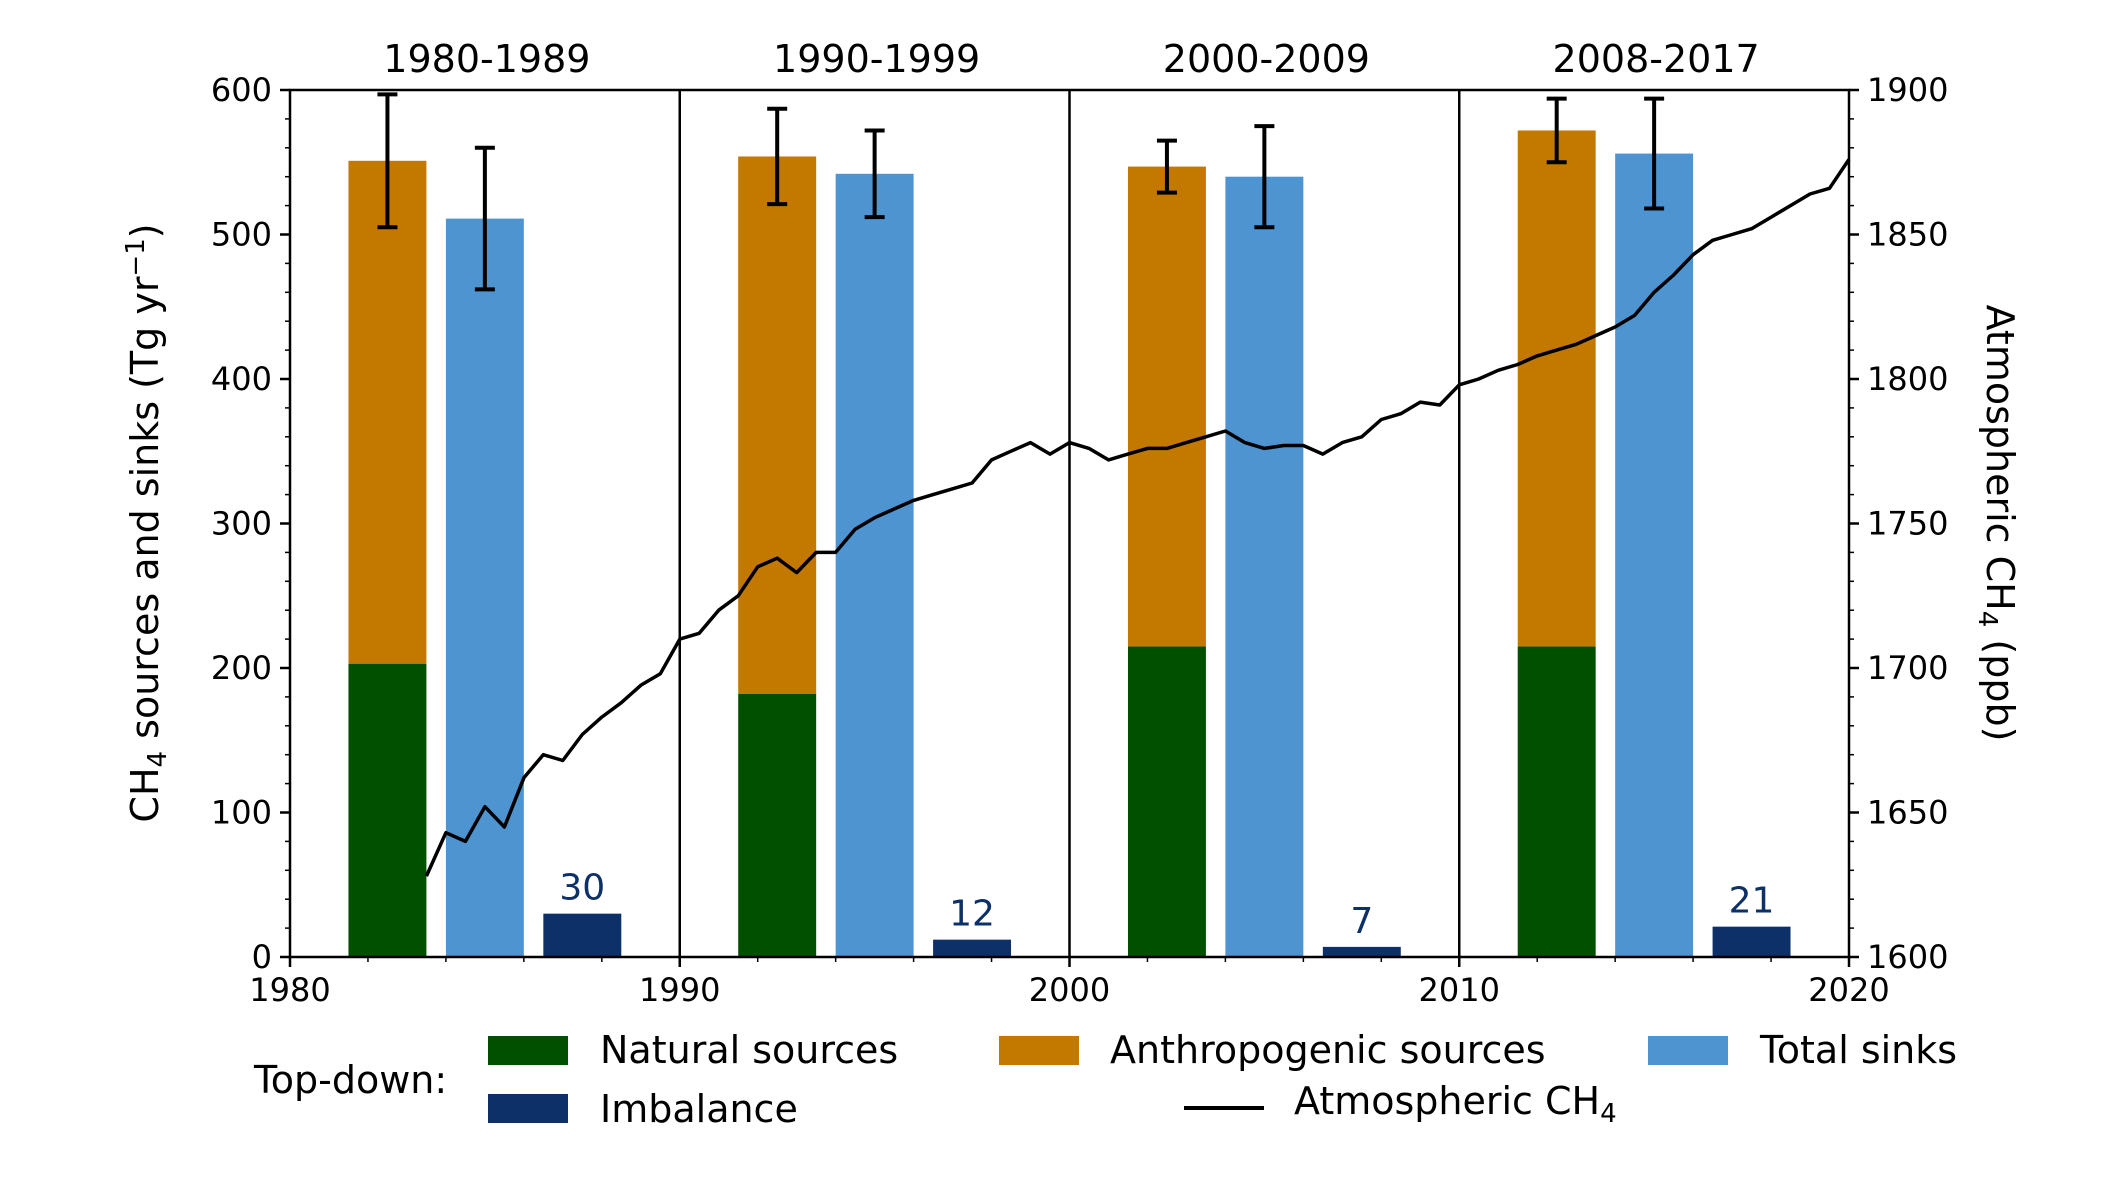 This screenshot has width=2127, height=1179. I want to click on y-left-tick-labels: 0 100 200 300 400 500 600, so click(241, 523).